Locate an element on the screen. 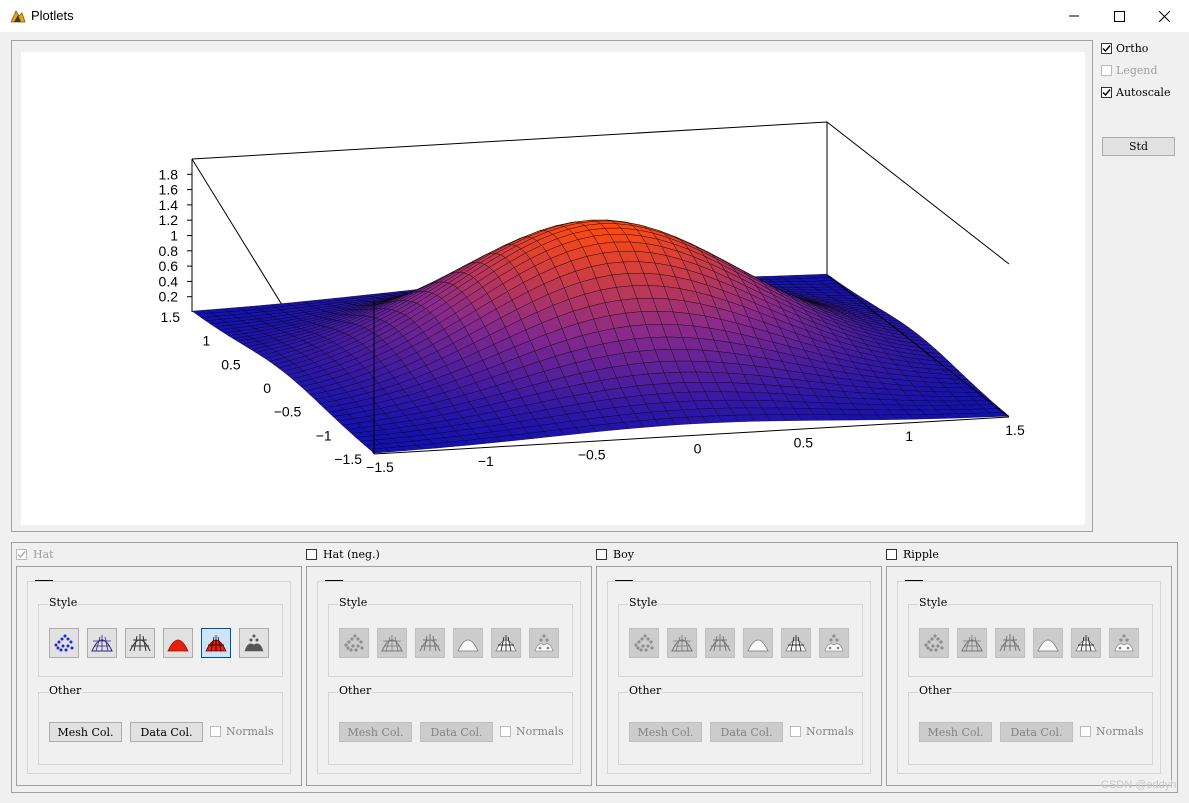 Image resolution: width=1189 pixels, height=803 pixels. x-tick-label: 1.5 is located at coordinates (1015, 430).